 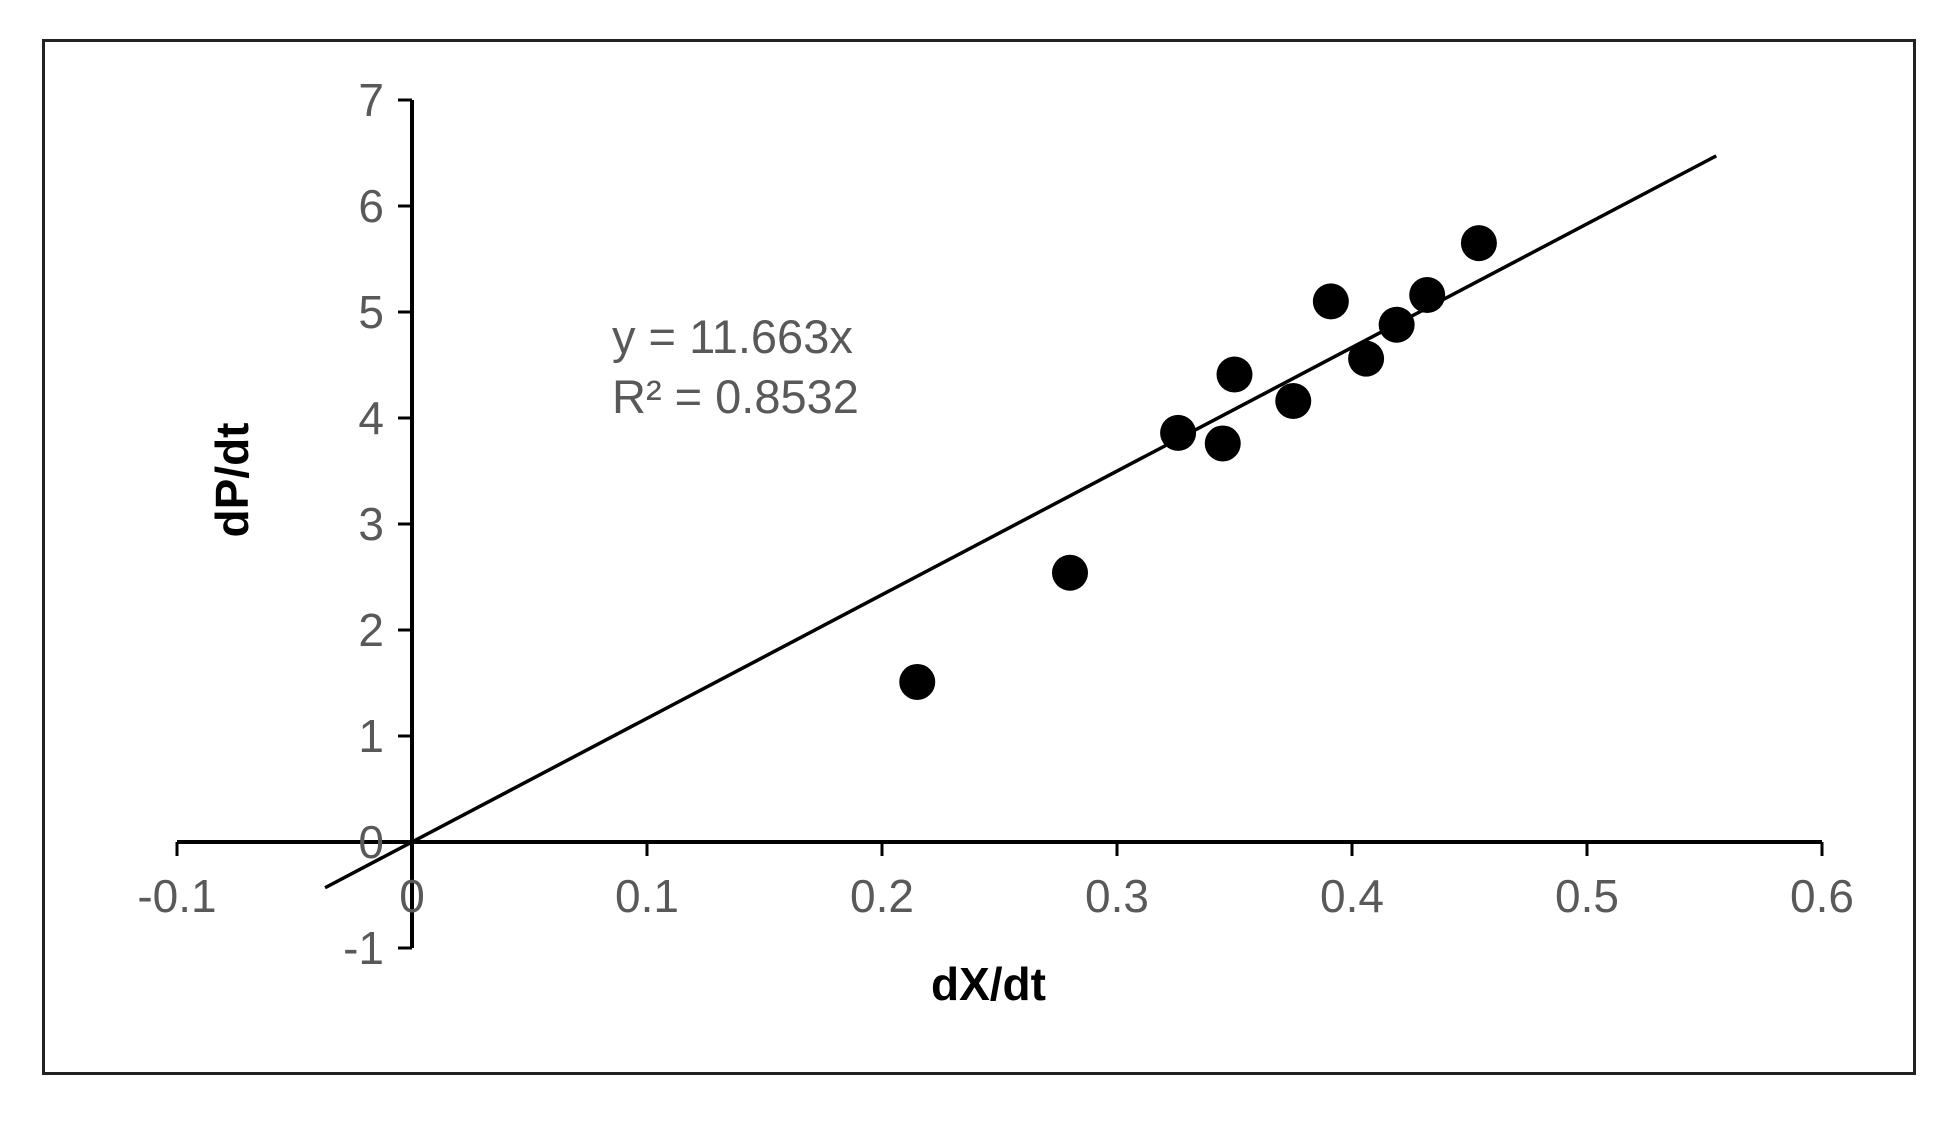 What do you see at coordinates (882, 896) in the screenshot?
I see `x-tick-label: 0.2` at bounding box center [882, 896].